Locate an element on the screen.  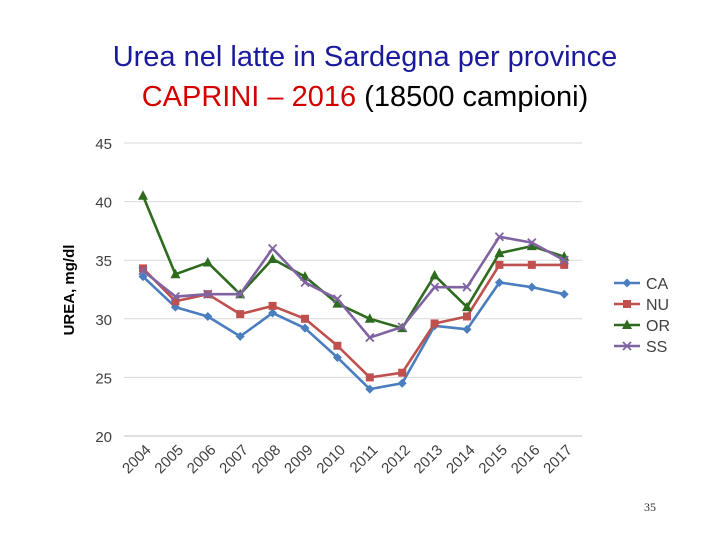
x-tick-label: 2005 is located at coordinates (169, 460).